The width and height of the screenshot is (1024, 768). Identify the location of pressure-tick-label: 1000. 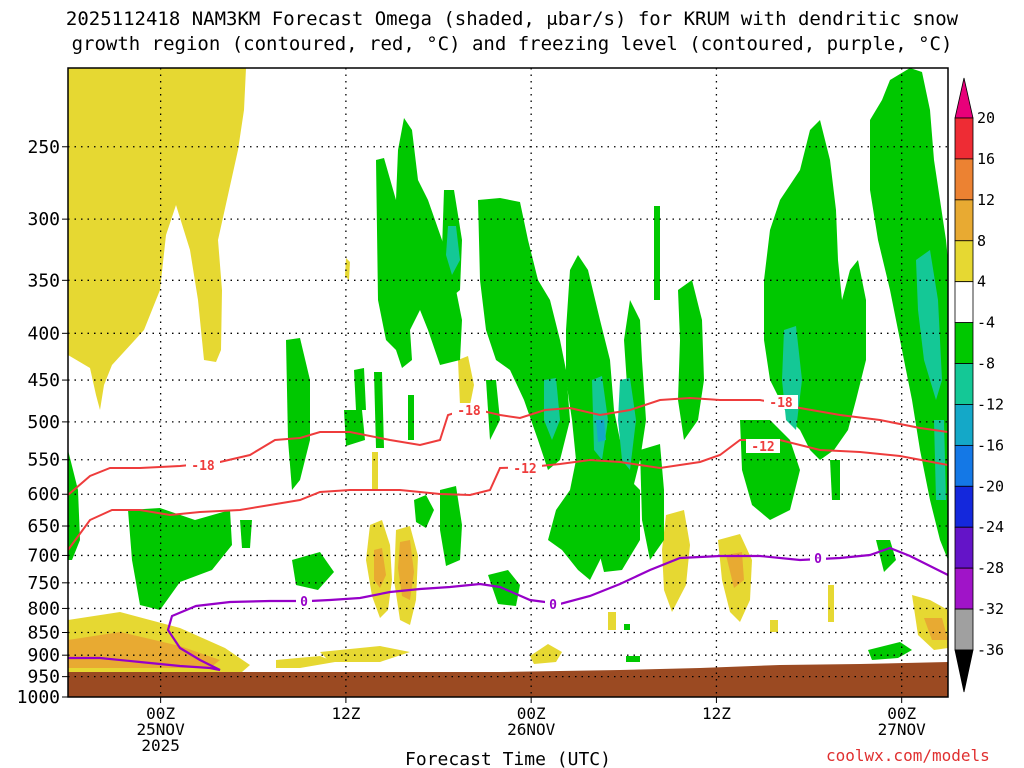
(38, 697).